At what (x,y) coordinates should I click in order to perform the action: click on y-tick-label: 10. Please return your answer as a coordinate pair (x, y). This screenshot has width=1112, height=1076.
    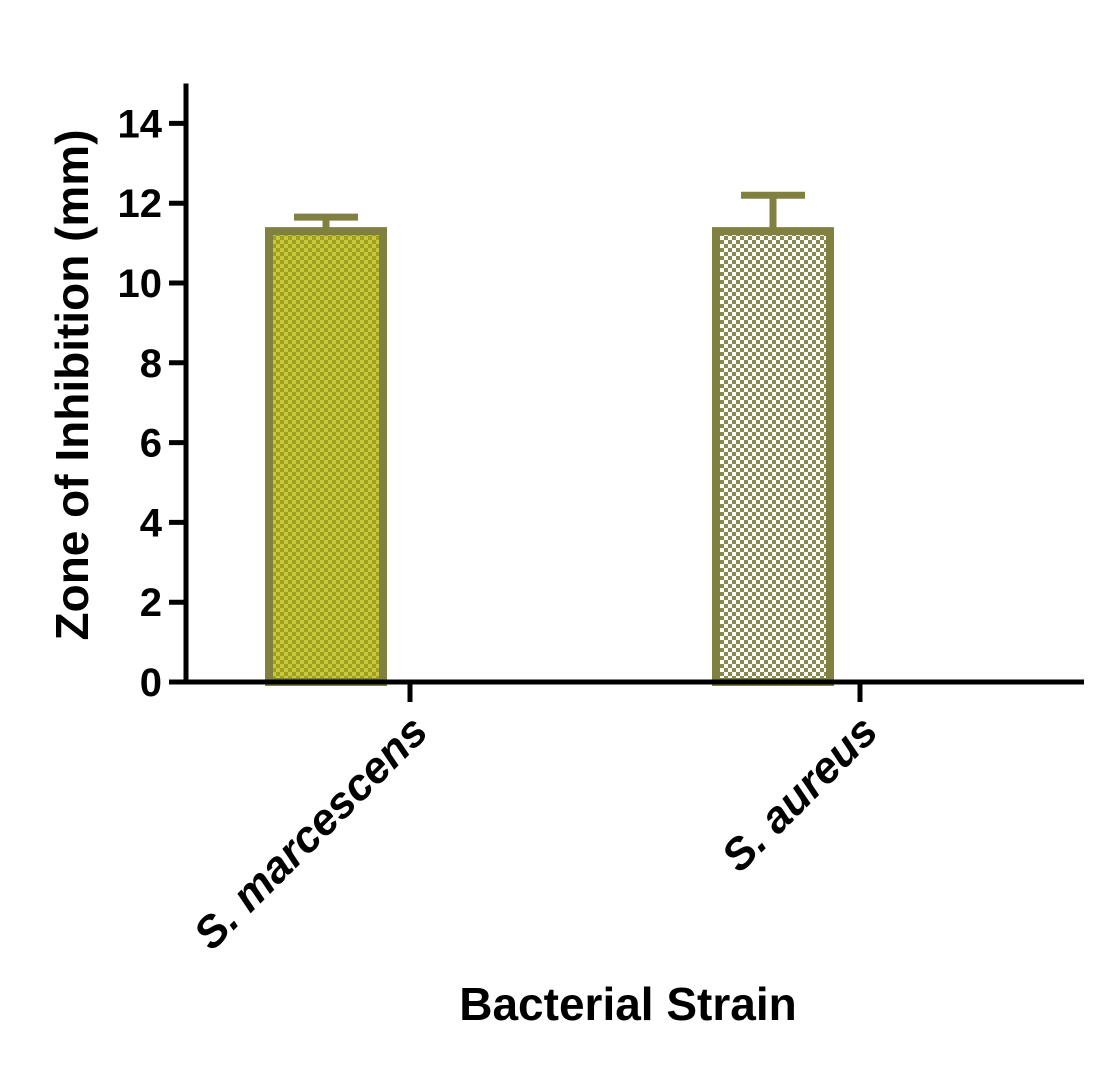
    Looking at the image, I should click on (140, 284).